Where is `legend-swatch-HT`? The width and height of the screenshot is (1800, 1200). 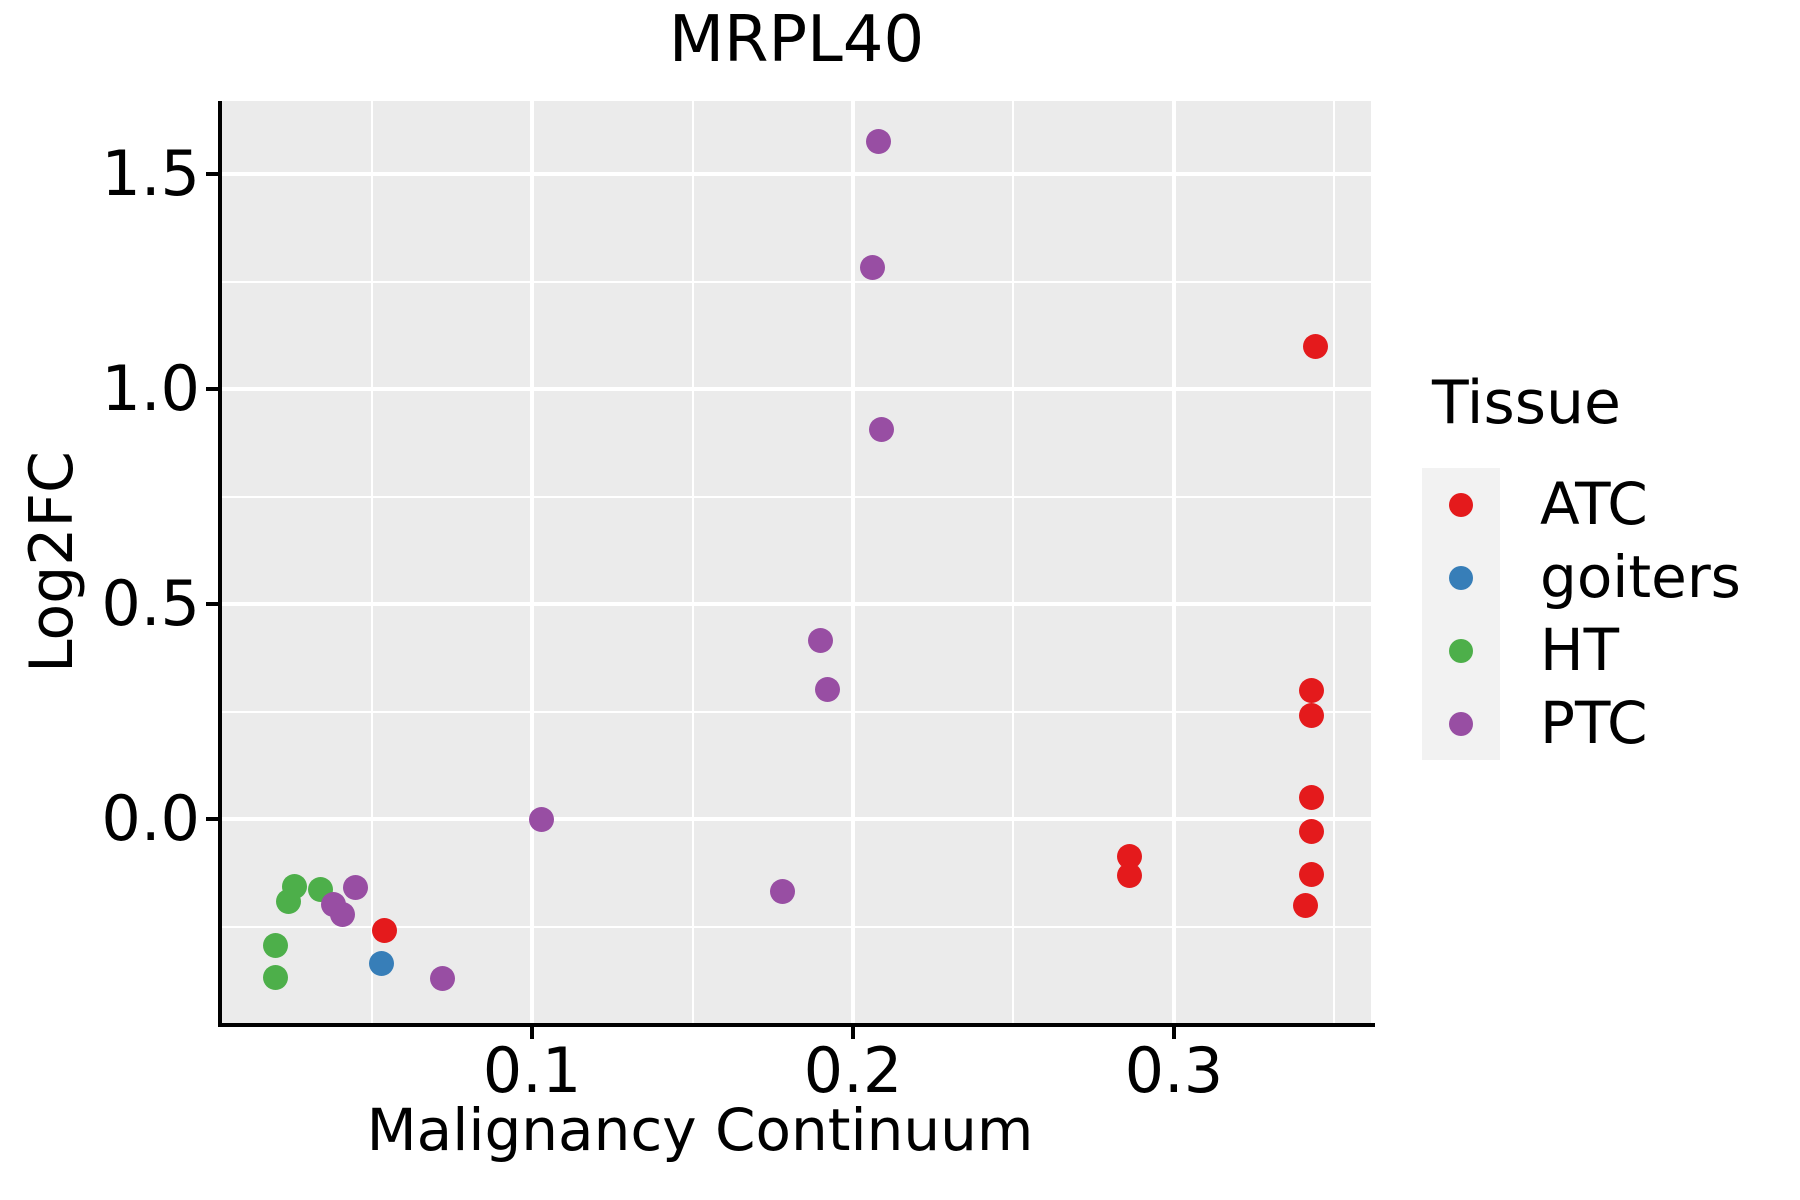
legend-swatch-HT is located at coordinates (1461, 650).